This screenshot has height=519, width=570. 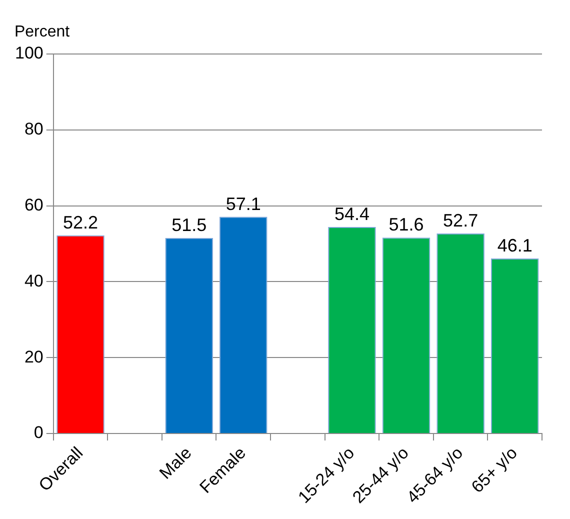 What do you see at coordinates (34, 204) in the screenshot?
I see `y-tick-label: 60` at bounding box center [34, 204].